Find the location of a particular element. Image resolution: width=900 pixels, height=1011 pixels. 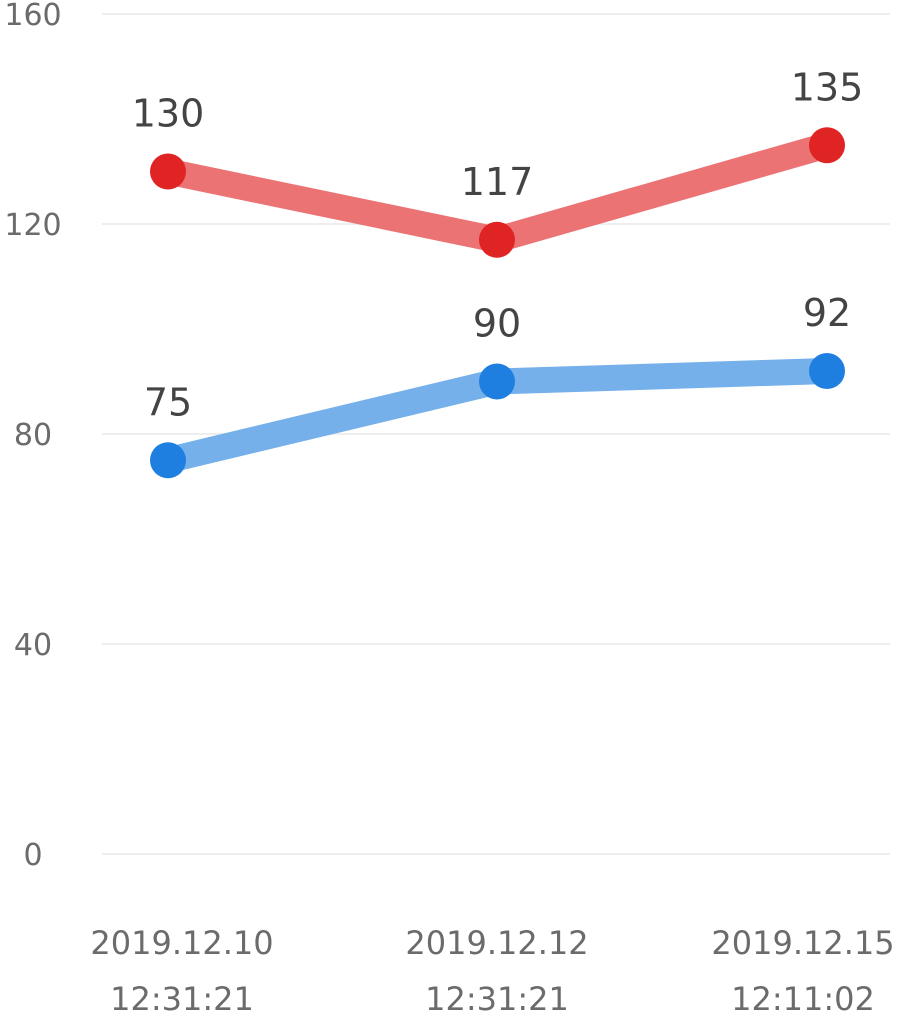

x-tick-label: 2019.12.10 is located at coordinates (181, 943).